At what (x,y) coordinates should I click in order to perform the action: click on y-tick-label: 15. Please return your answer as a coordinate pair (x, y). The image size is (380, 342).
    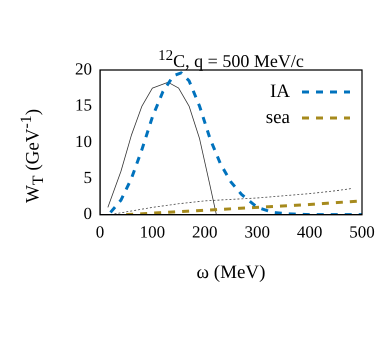
    Looking at the image, I should click on (83, 105).